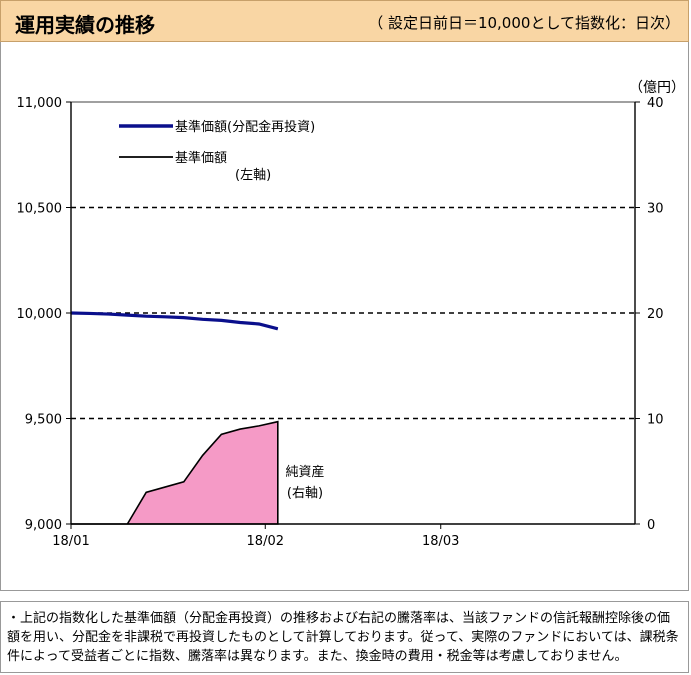  I want to click on net-assets-axis-note: (右軸), so click(305, 493).